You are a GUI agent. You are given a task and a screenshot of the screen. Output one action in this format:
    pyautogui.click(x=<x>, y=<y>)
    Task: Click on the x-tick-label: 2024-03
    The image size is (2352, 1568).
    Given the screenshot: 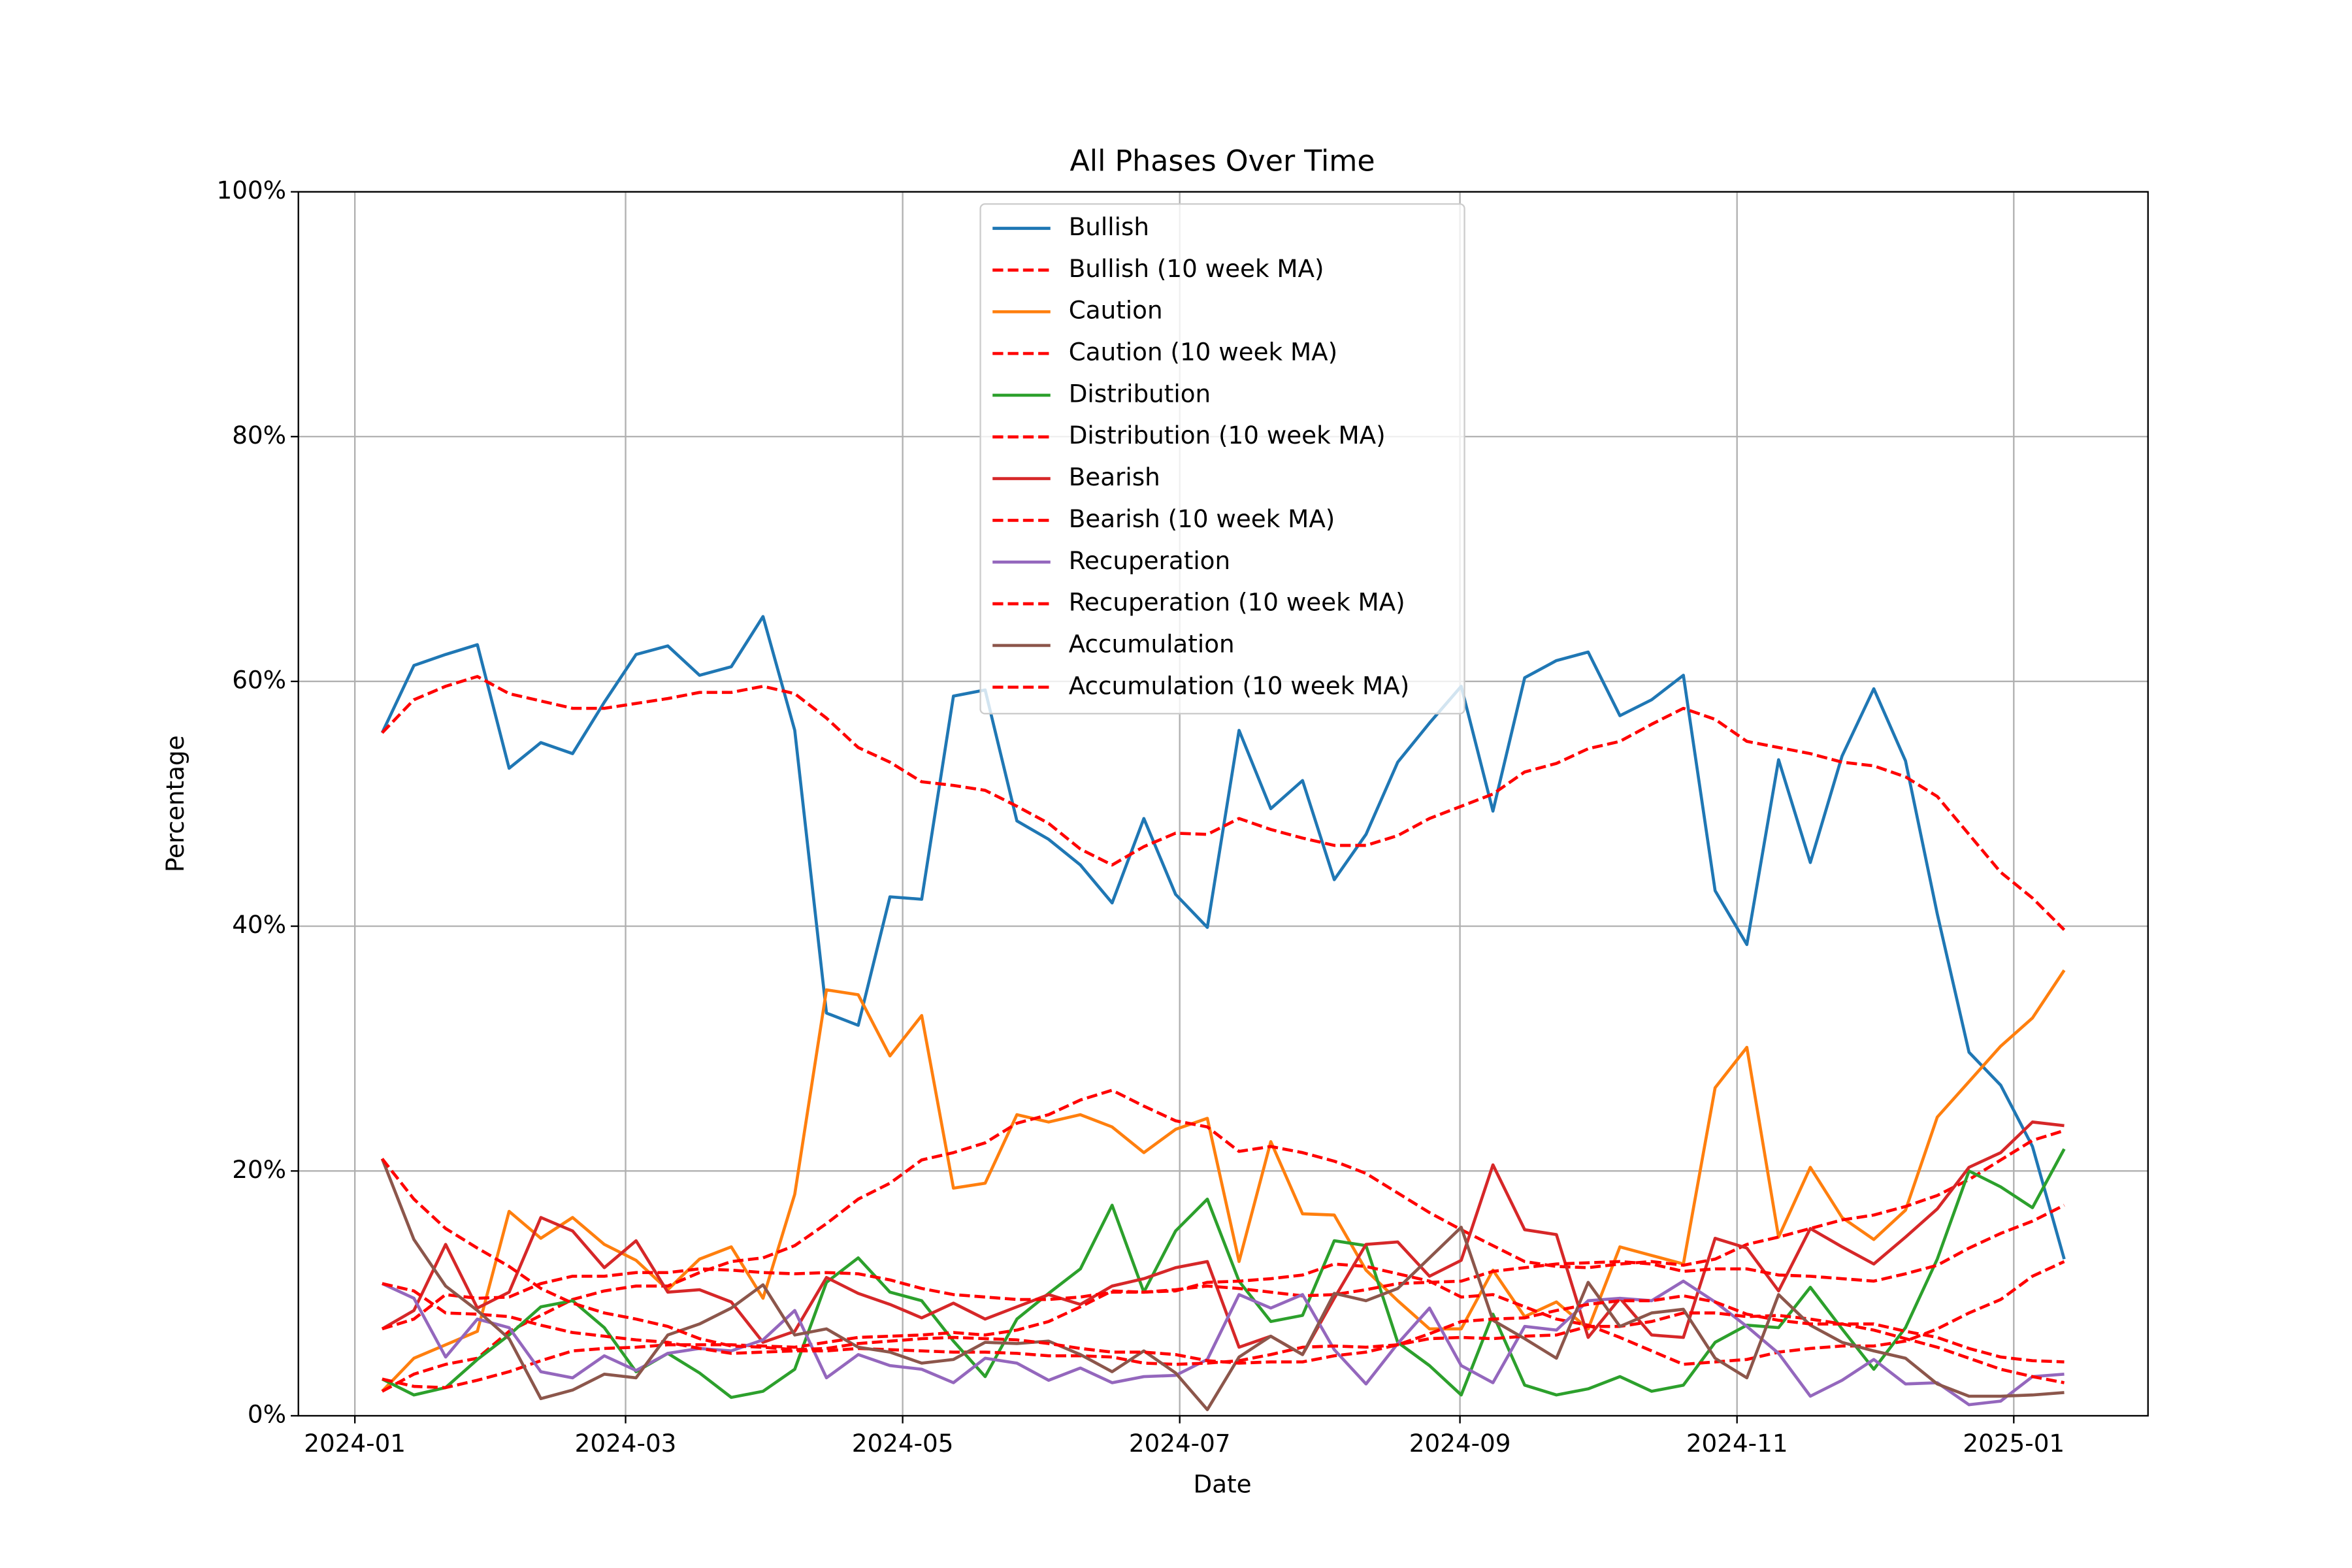 What is the action you would take?
    pyautogui.click(x=626, y=1443)
    